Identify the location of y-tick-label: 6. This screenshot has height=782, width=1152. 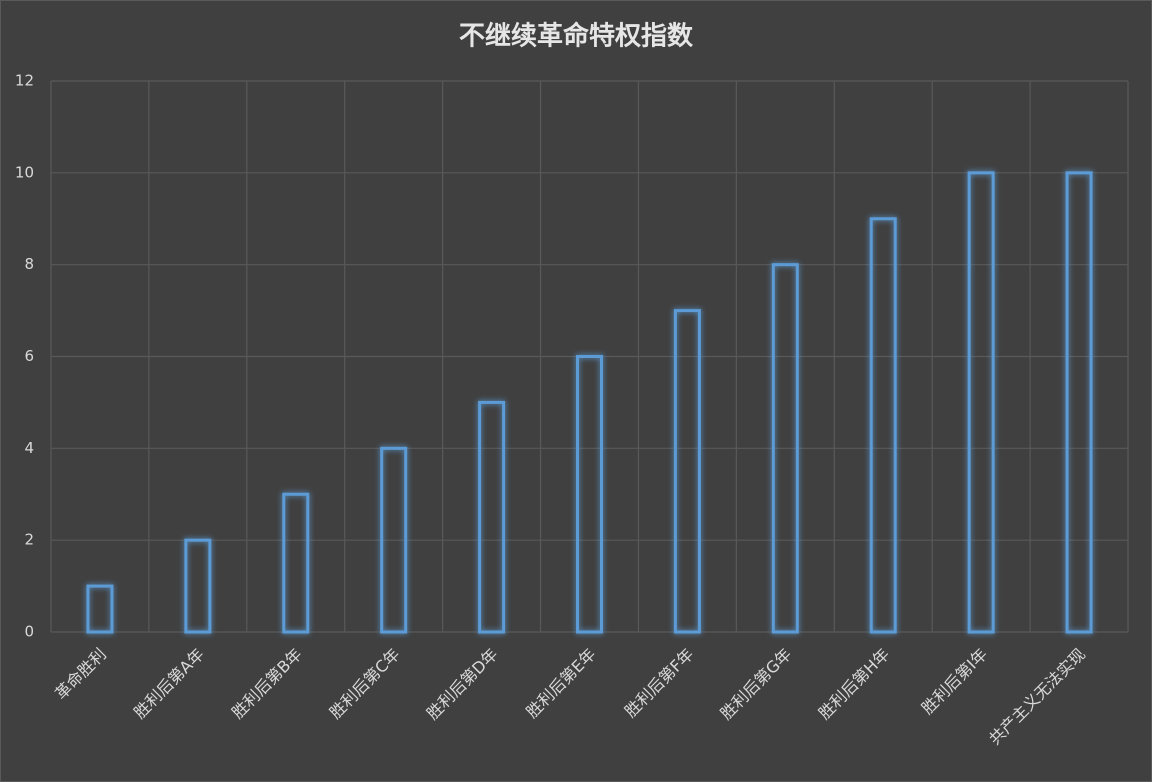
(29, 356).